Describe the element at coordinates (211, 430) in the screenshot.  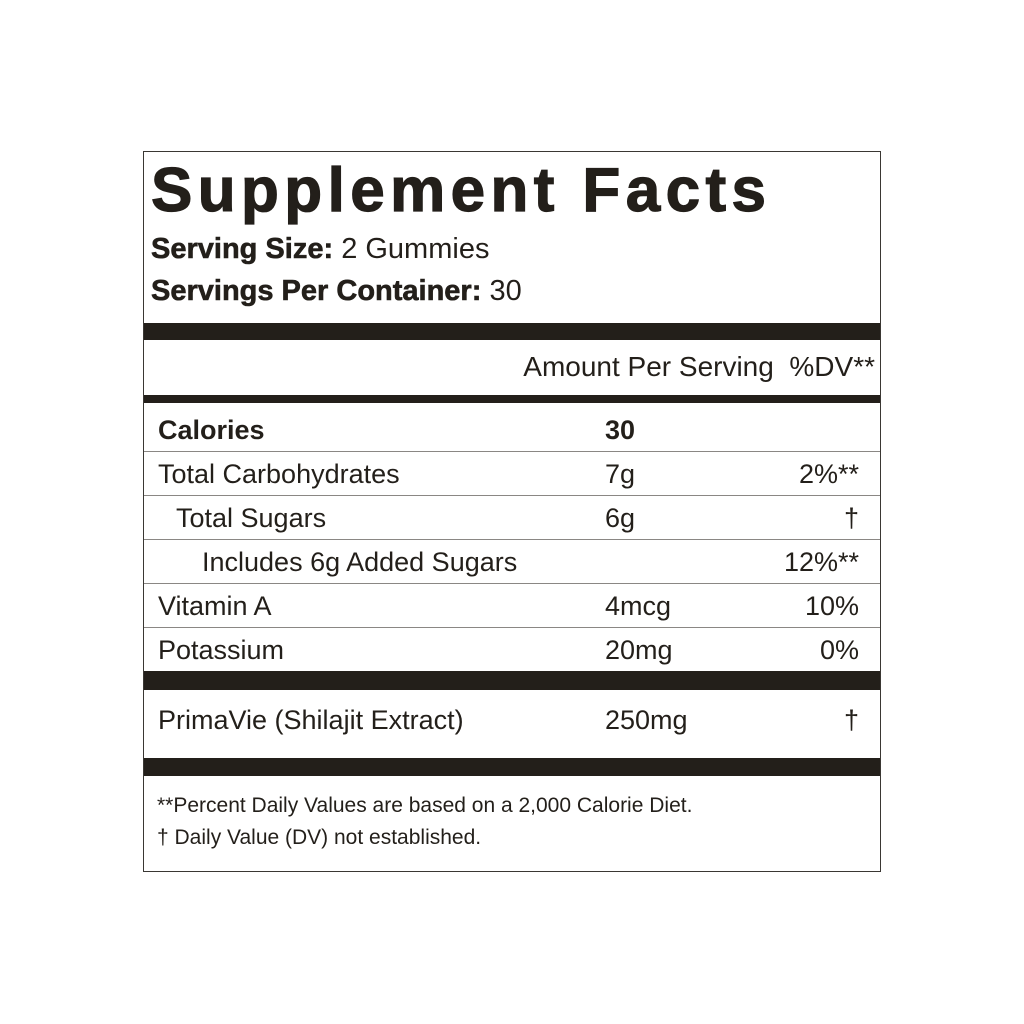
I see `nutrient-label: Calories` at that location.